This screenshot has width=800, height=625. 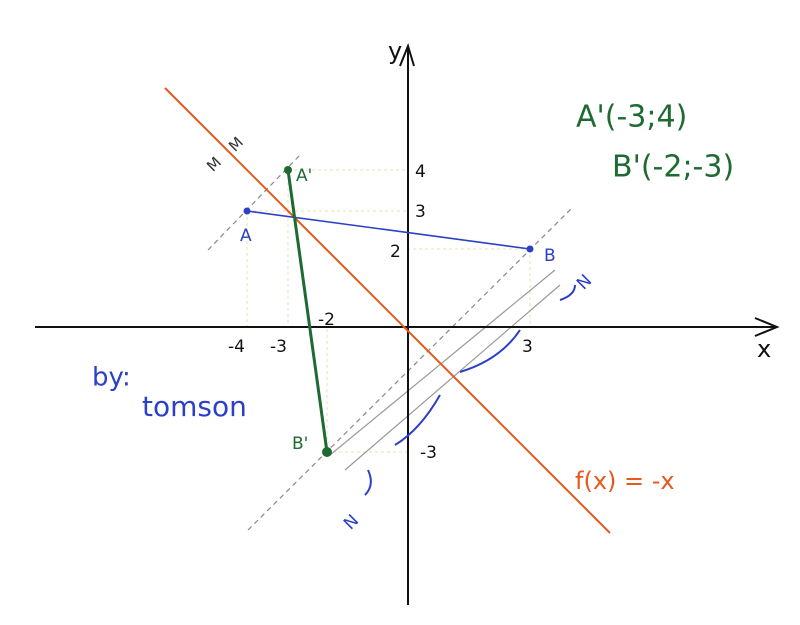 What do you see at coordinates (388, 230) in the screenshot?
I see `segment-ab` at bounding box center [388, 230].